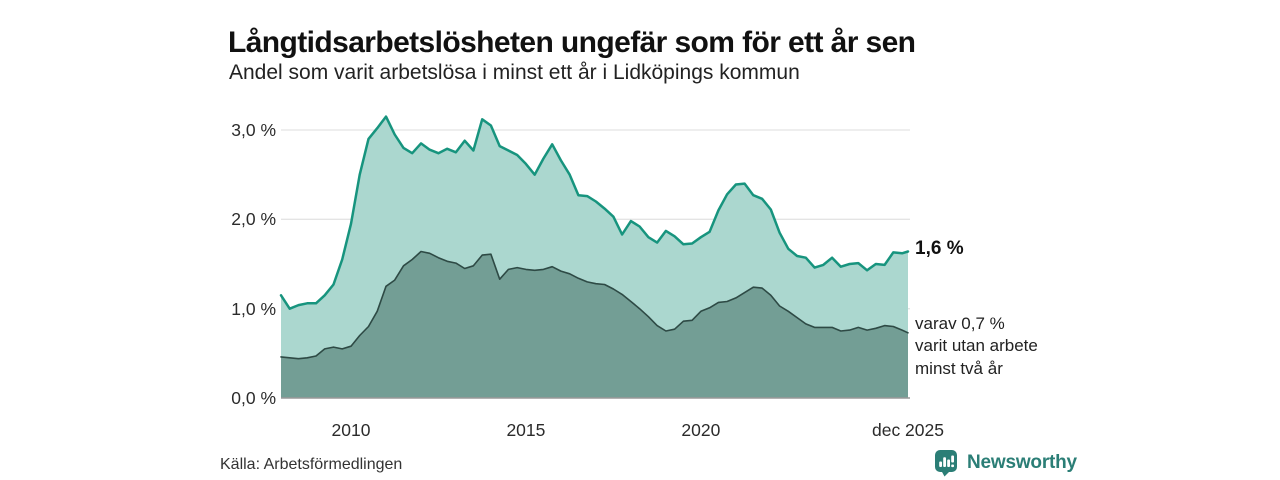 The image size is (1280, 480). What do you see at coordinates (351, 430) in the screenshot?
I see `x-tick-label: 2010` at bounding box center [351, 430].